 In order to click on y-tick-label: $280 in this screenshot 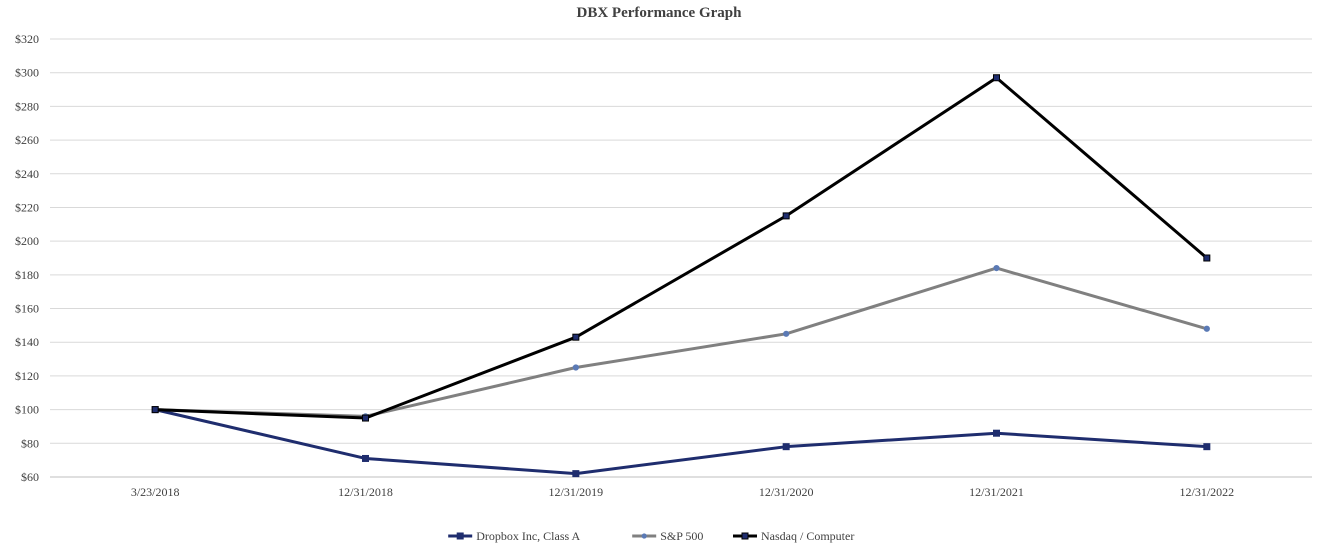, I will do `click(27, 106)`.